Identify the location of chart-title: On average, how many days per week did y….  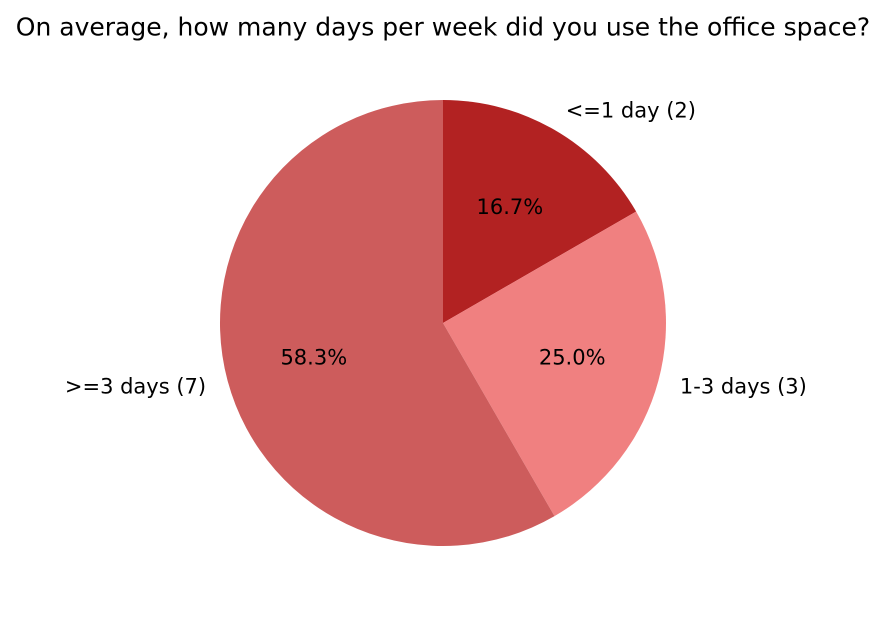
(443, 27).